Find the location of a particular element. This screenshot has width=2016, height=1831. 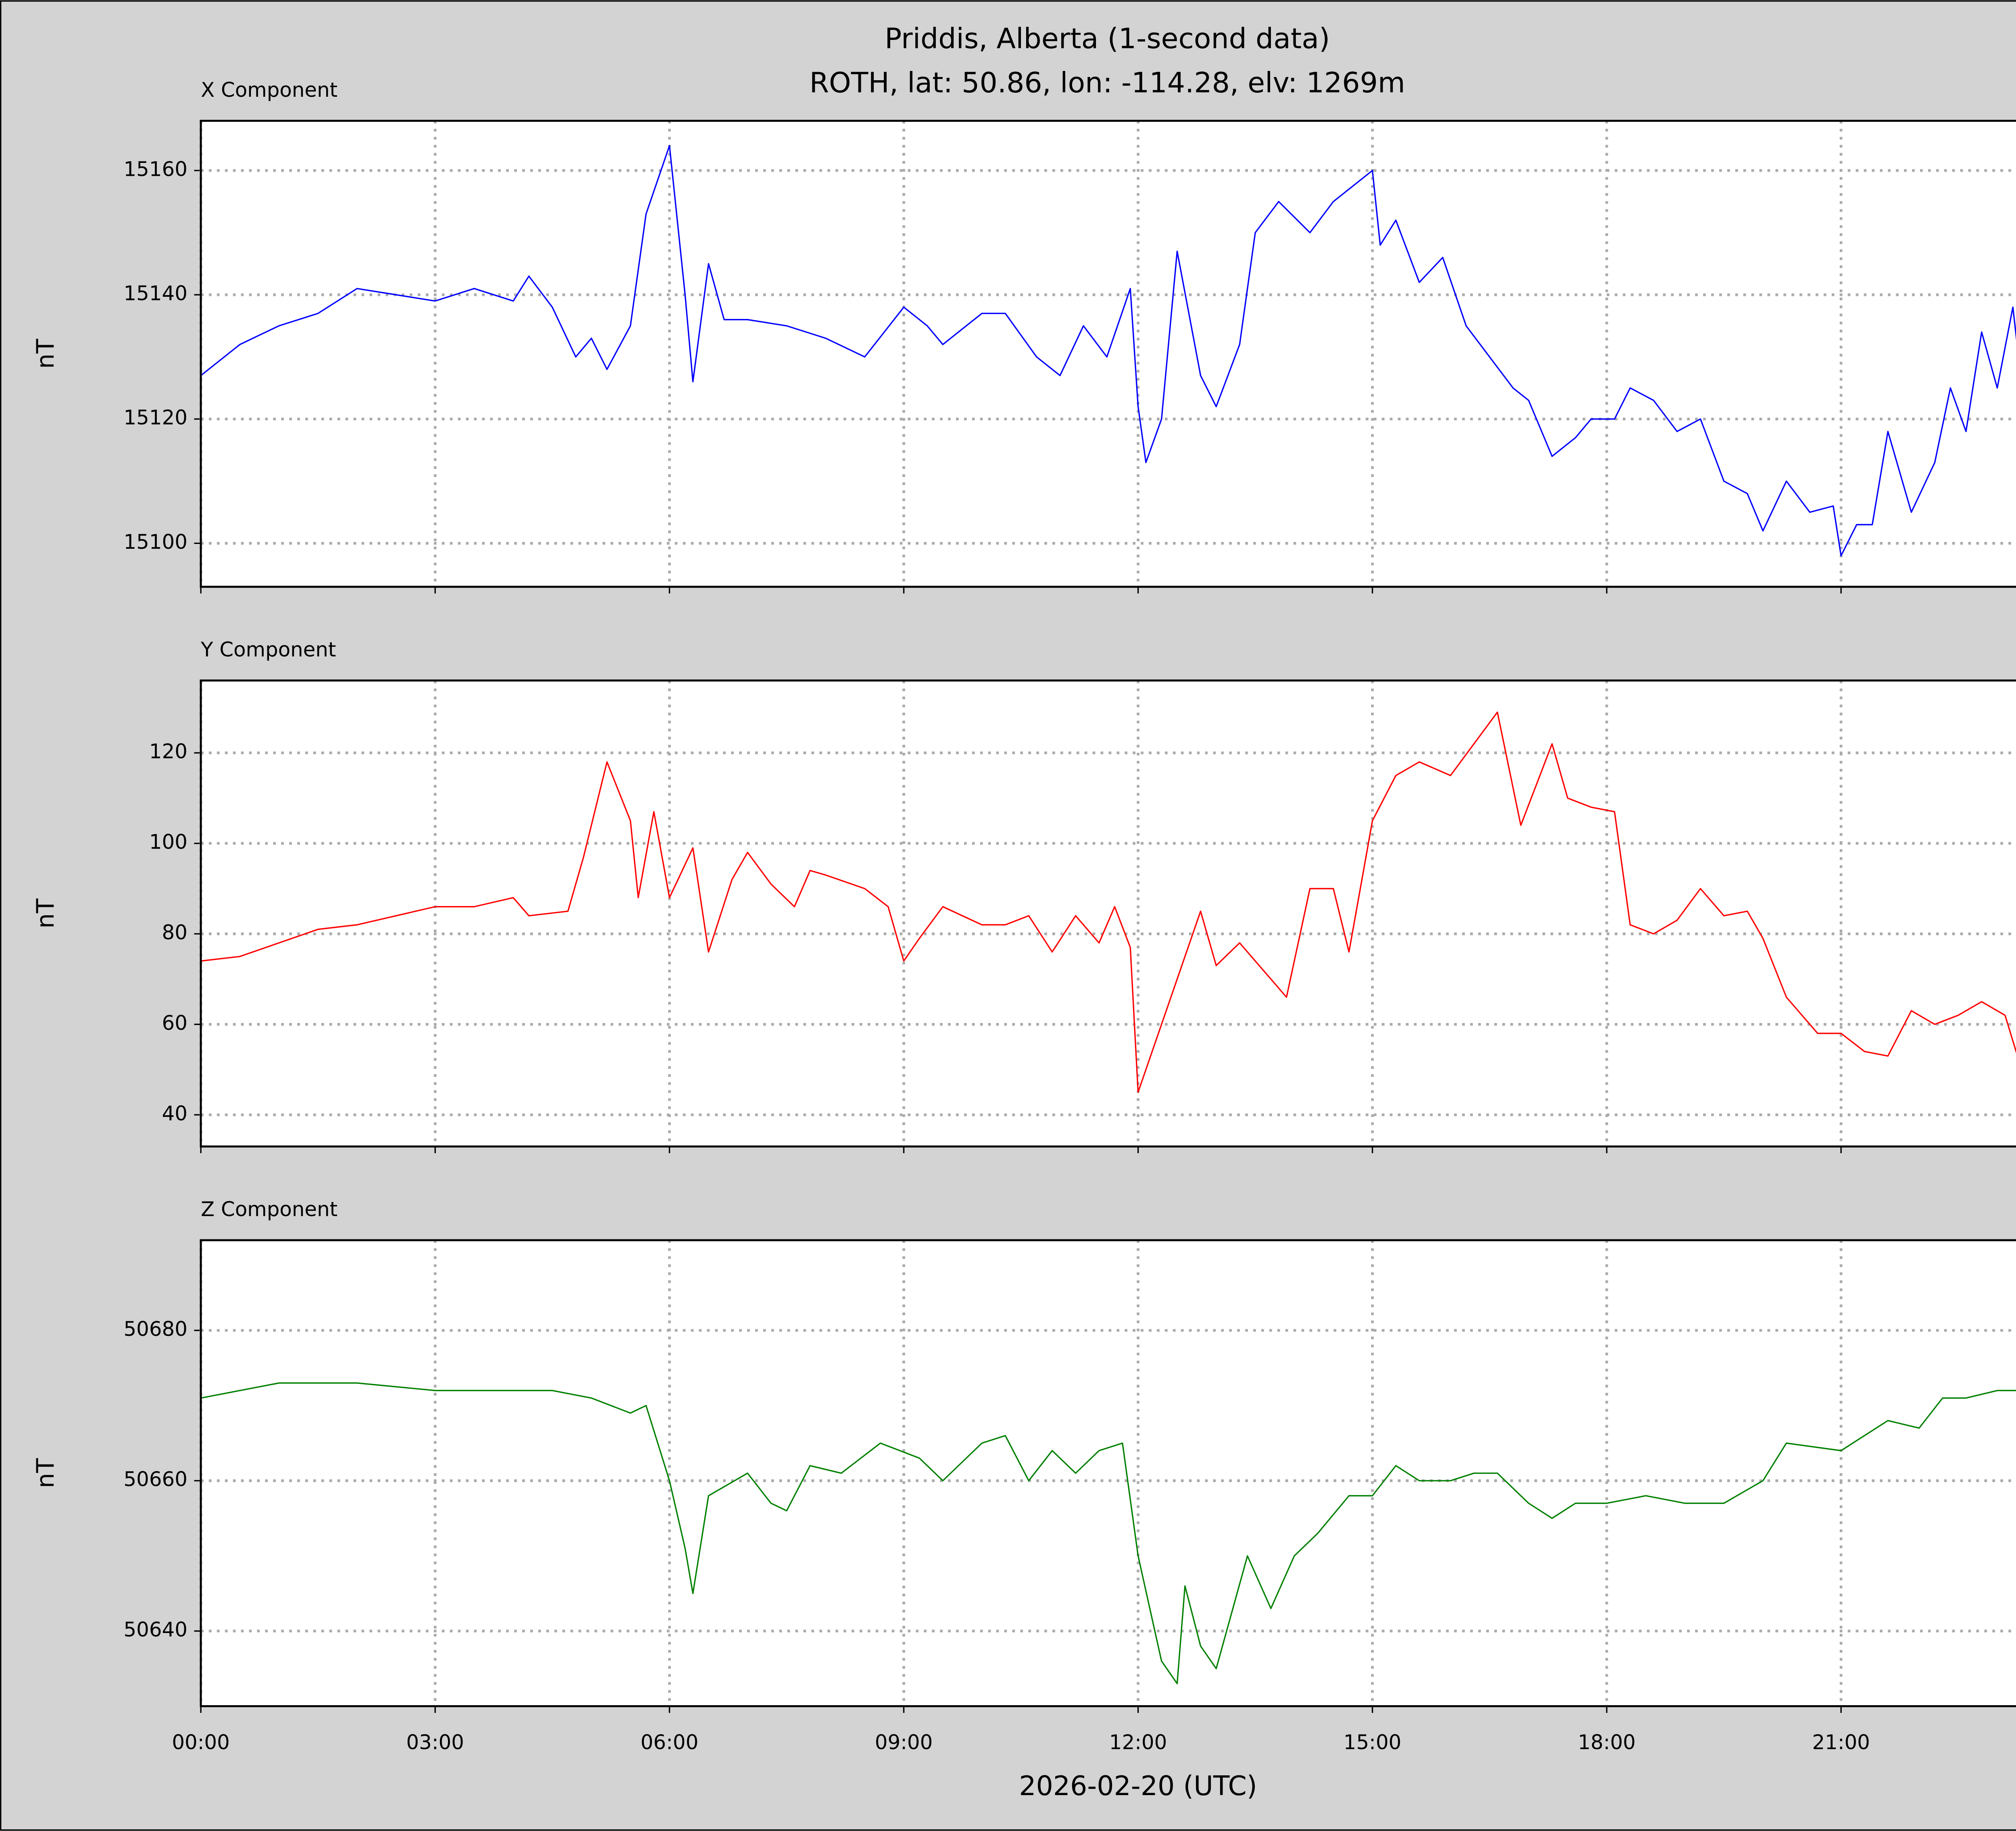

y-tick-label: 50660 is located at coordinates (155, 1479).